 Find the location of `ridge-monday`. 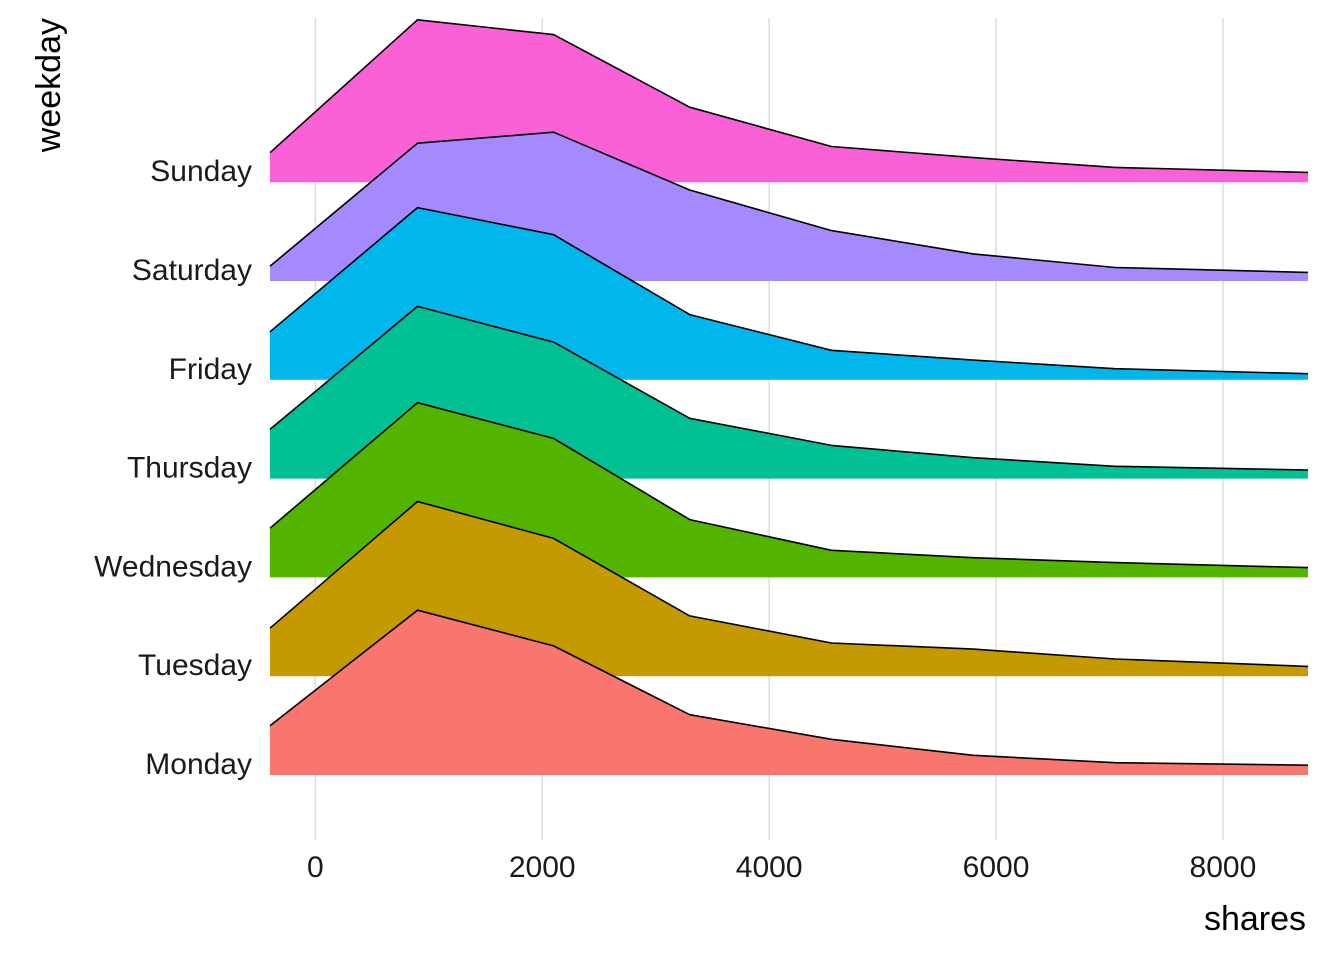

ridge-monday is located at coordinates (789, 692).